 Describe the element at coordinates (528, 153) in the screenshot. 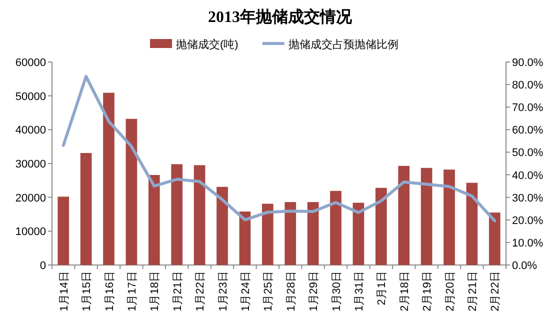

I see `y2-tick-label: 50.0%` at that location.